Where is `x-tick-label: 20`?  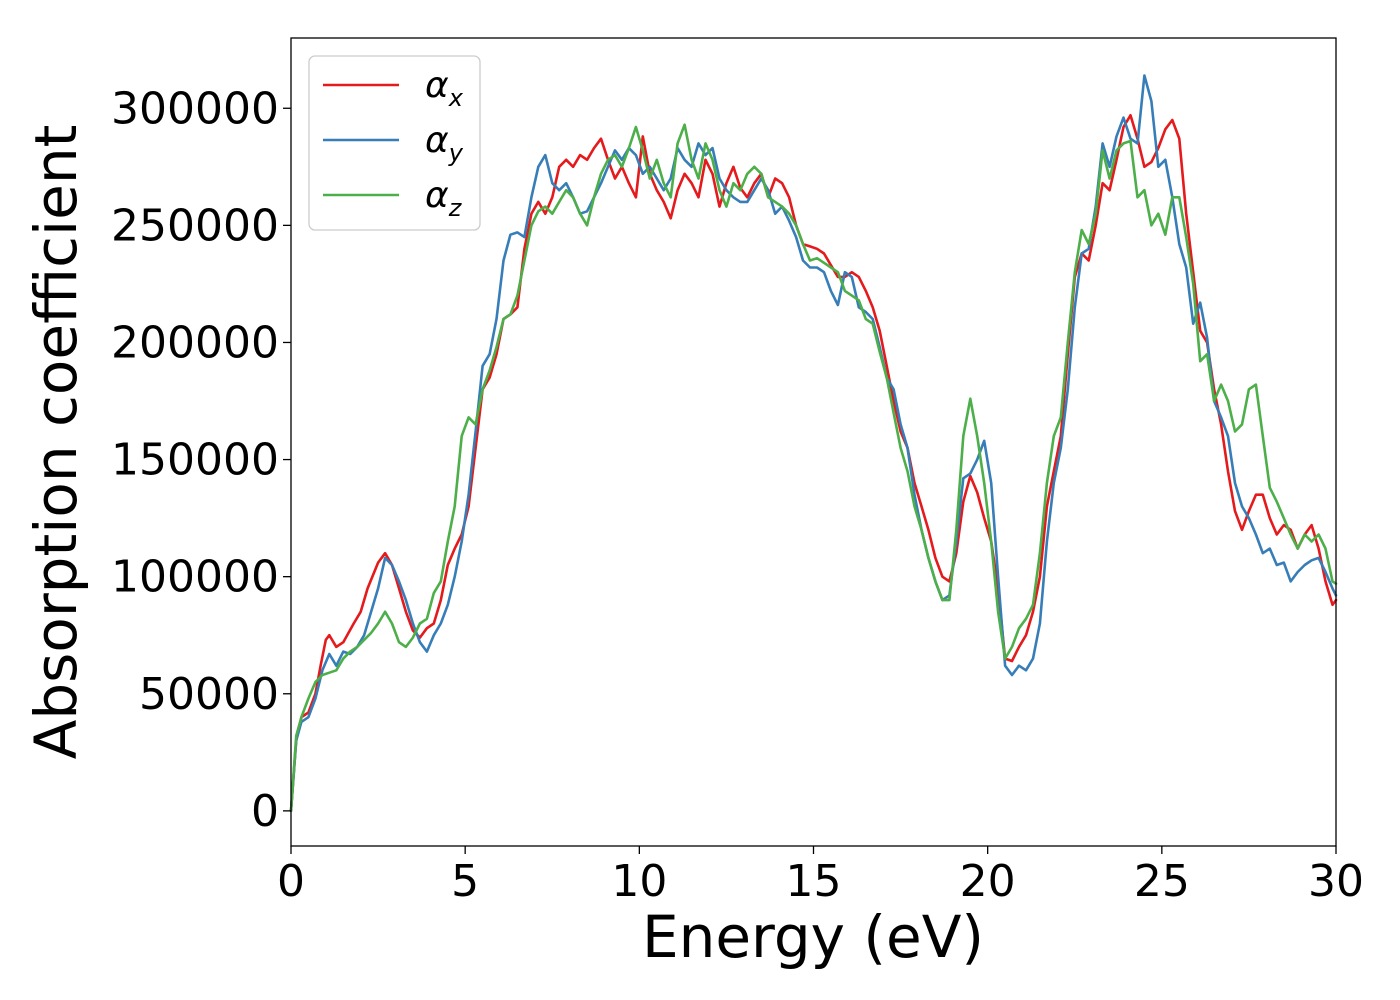 x-tick-label: 20 is located at coordinates (988, 881).